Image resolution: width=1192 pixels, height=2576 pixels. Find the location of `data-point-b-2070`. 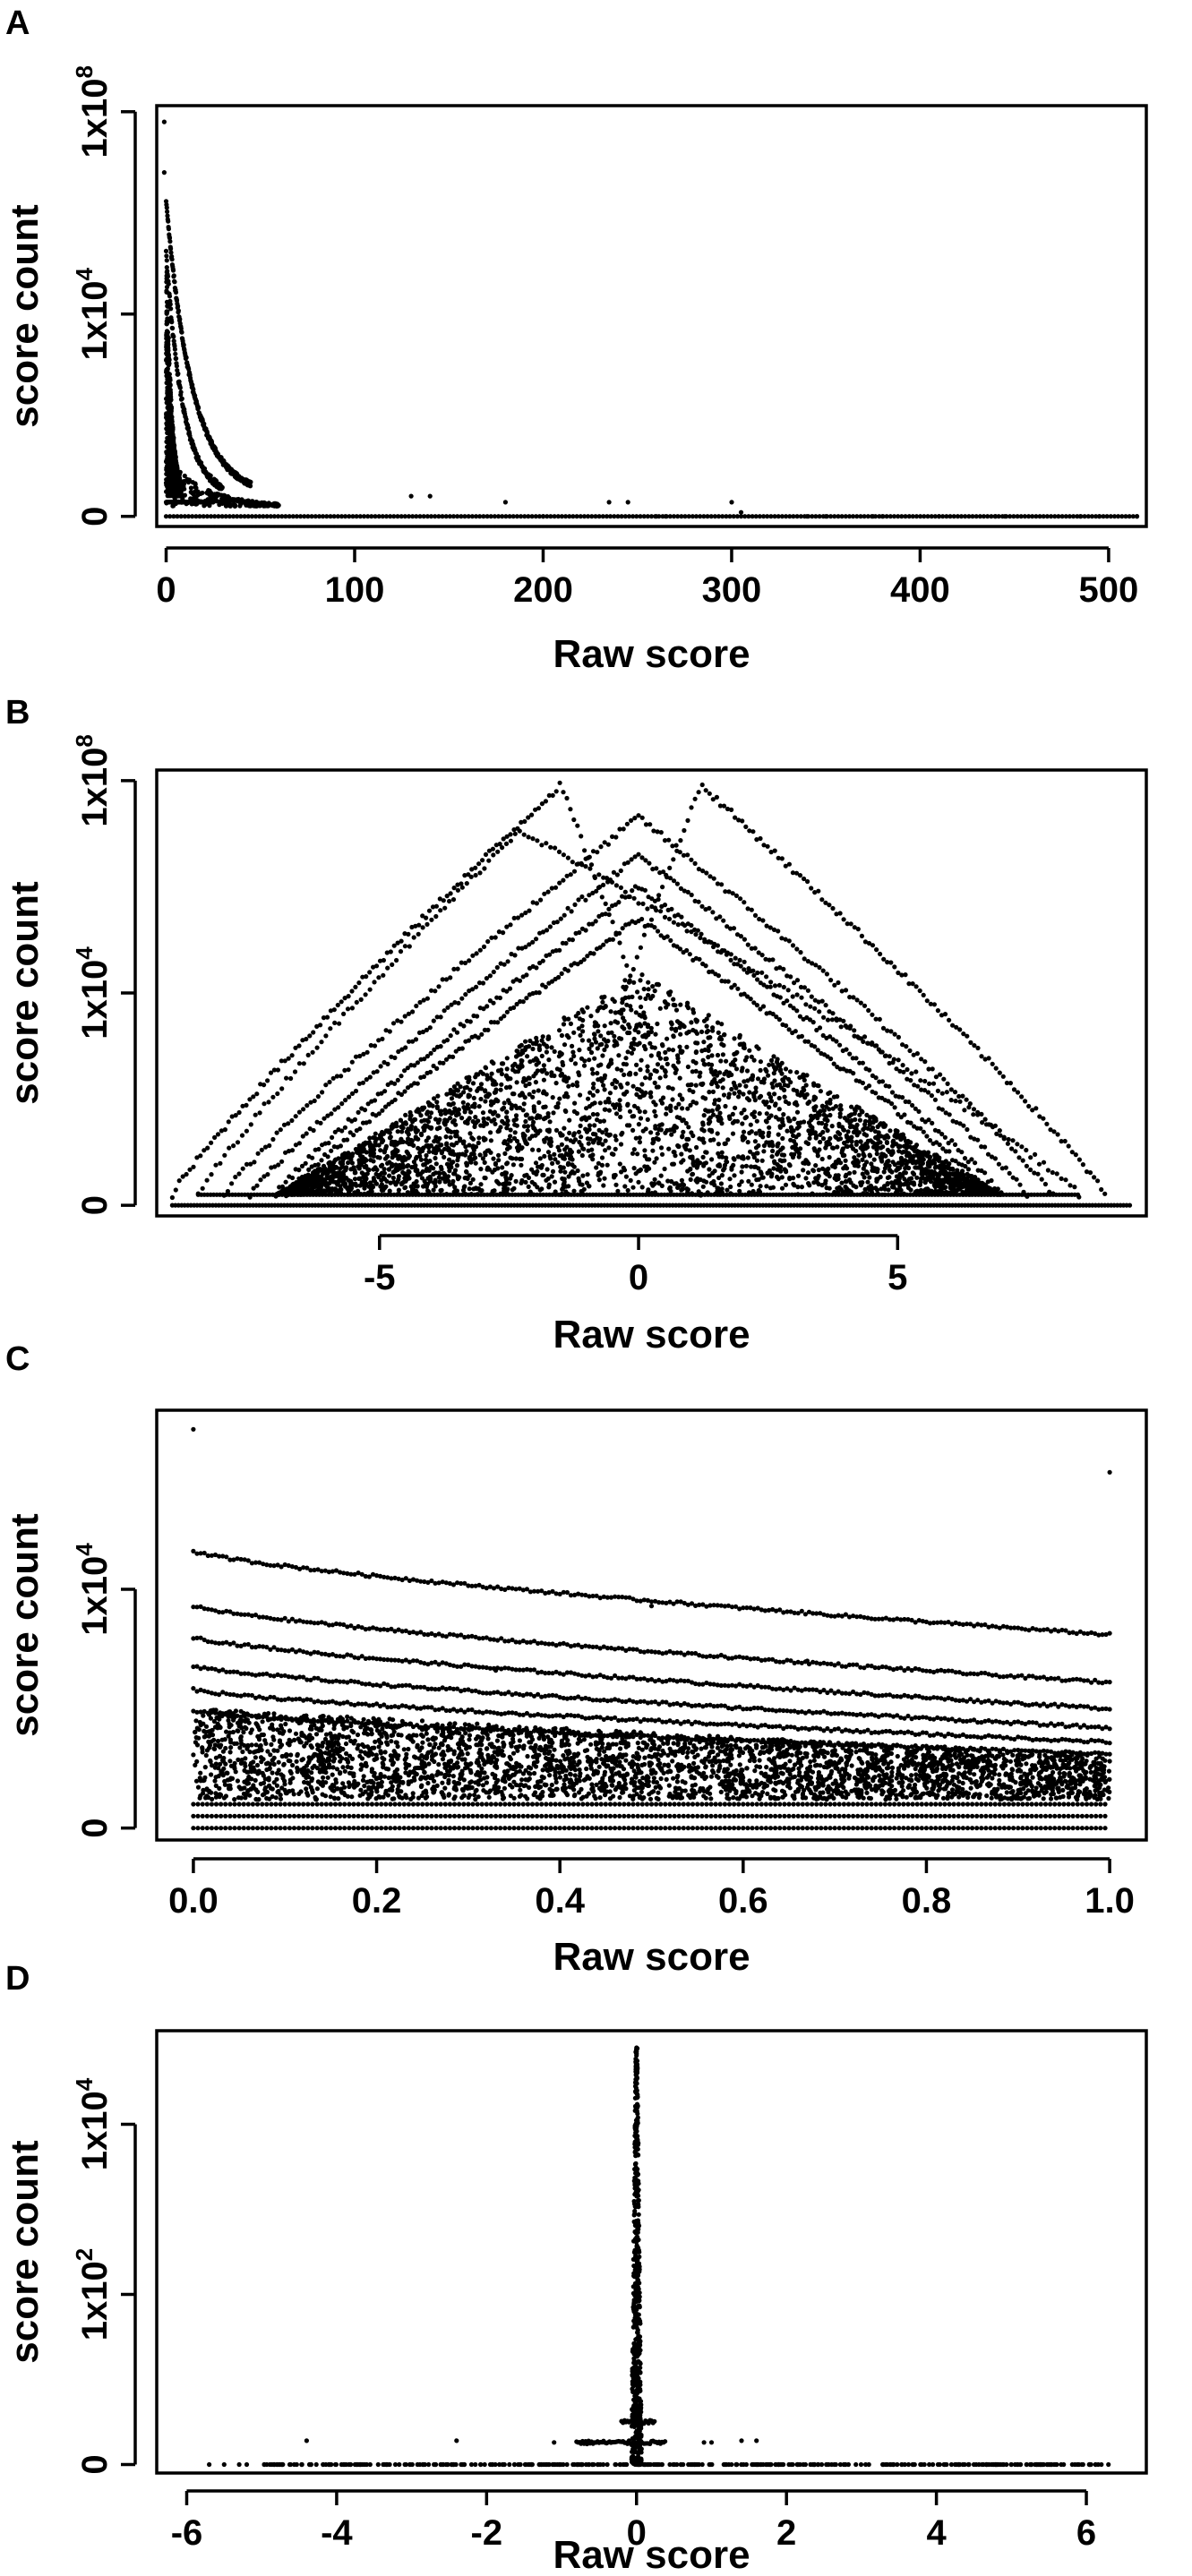

data-point-b-2070 is located at coordinates (719, 1099).